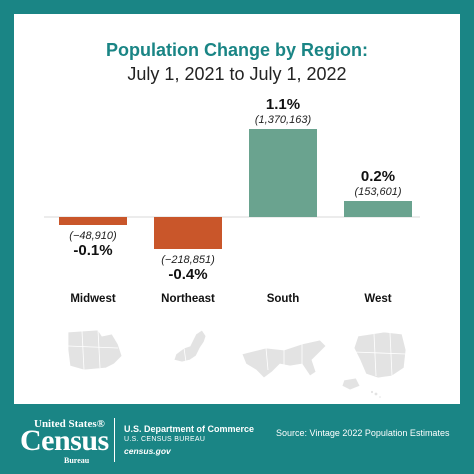 The width and height of the screenshot is (474, 474). I want to click on category-label-midwest: Midwest, so click(93, 299).